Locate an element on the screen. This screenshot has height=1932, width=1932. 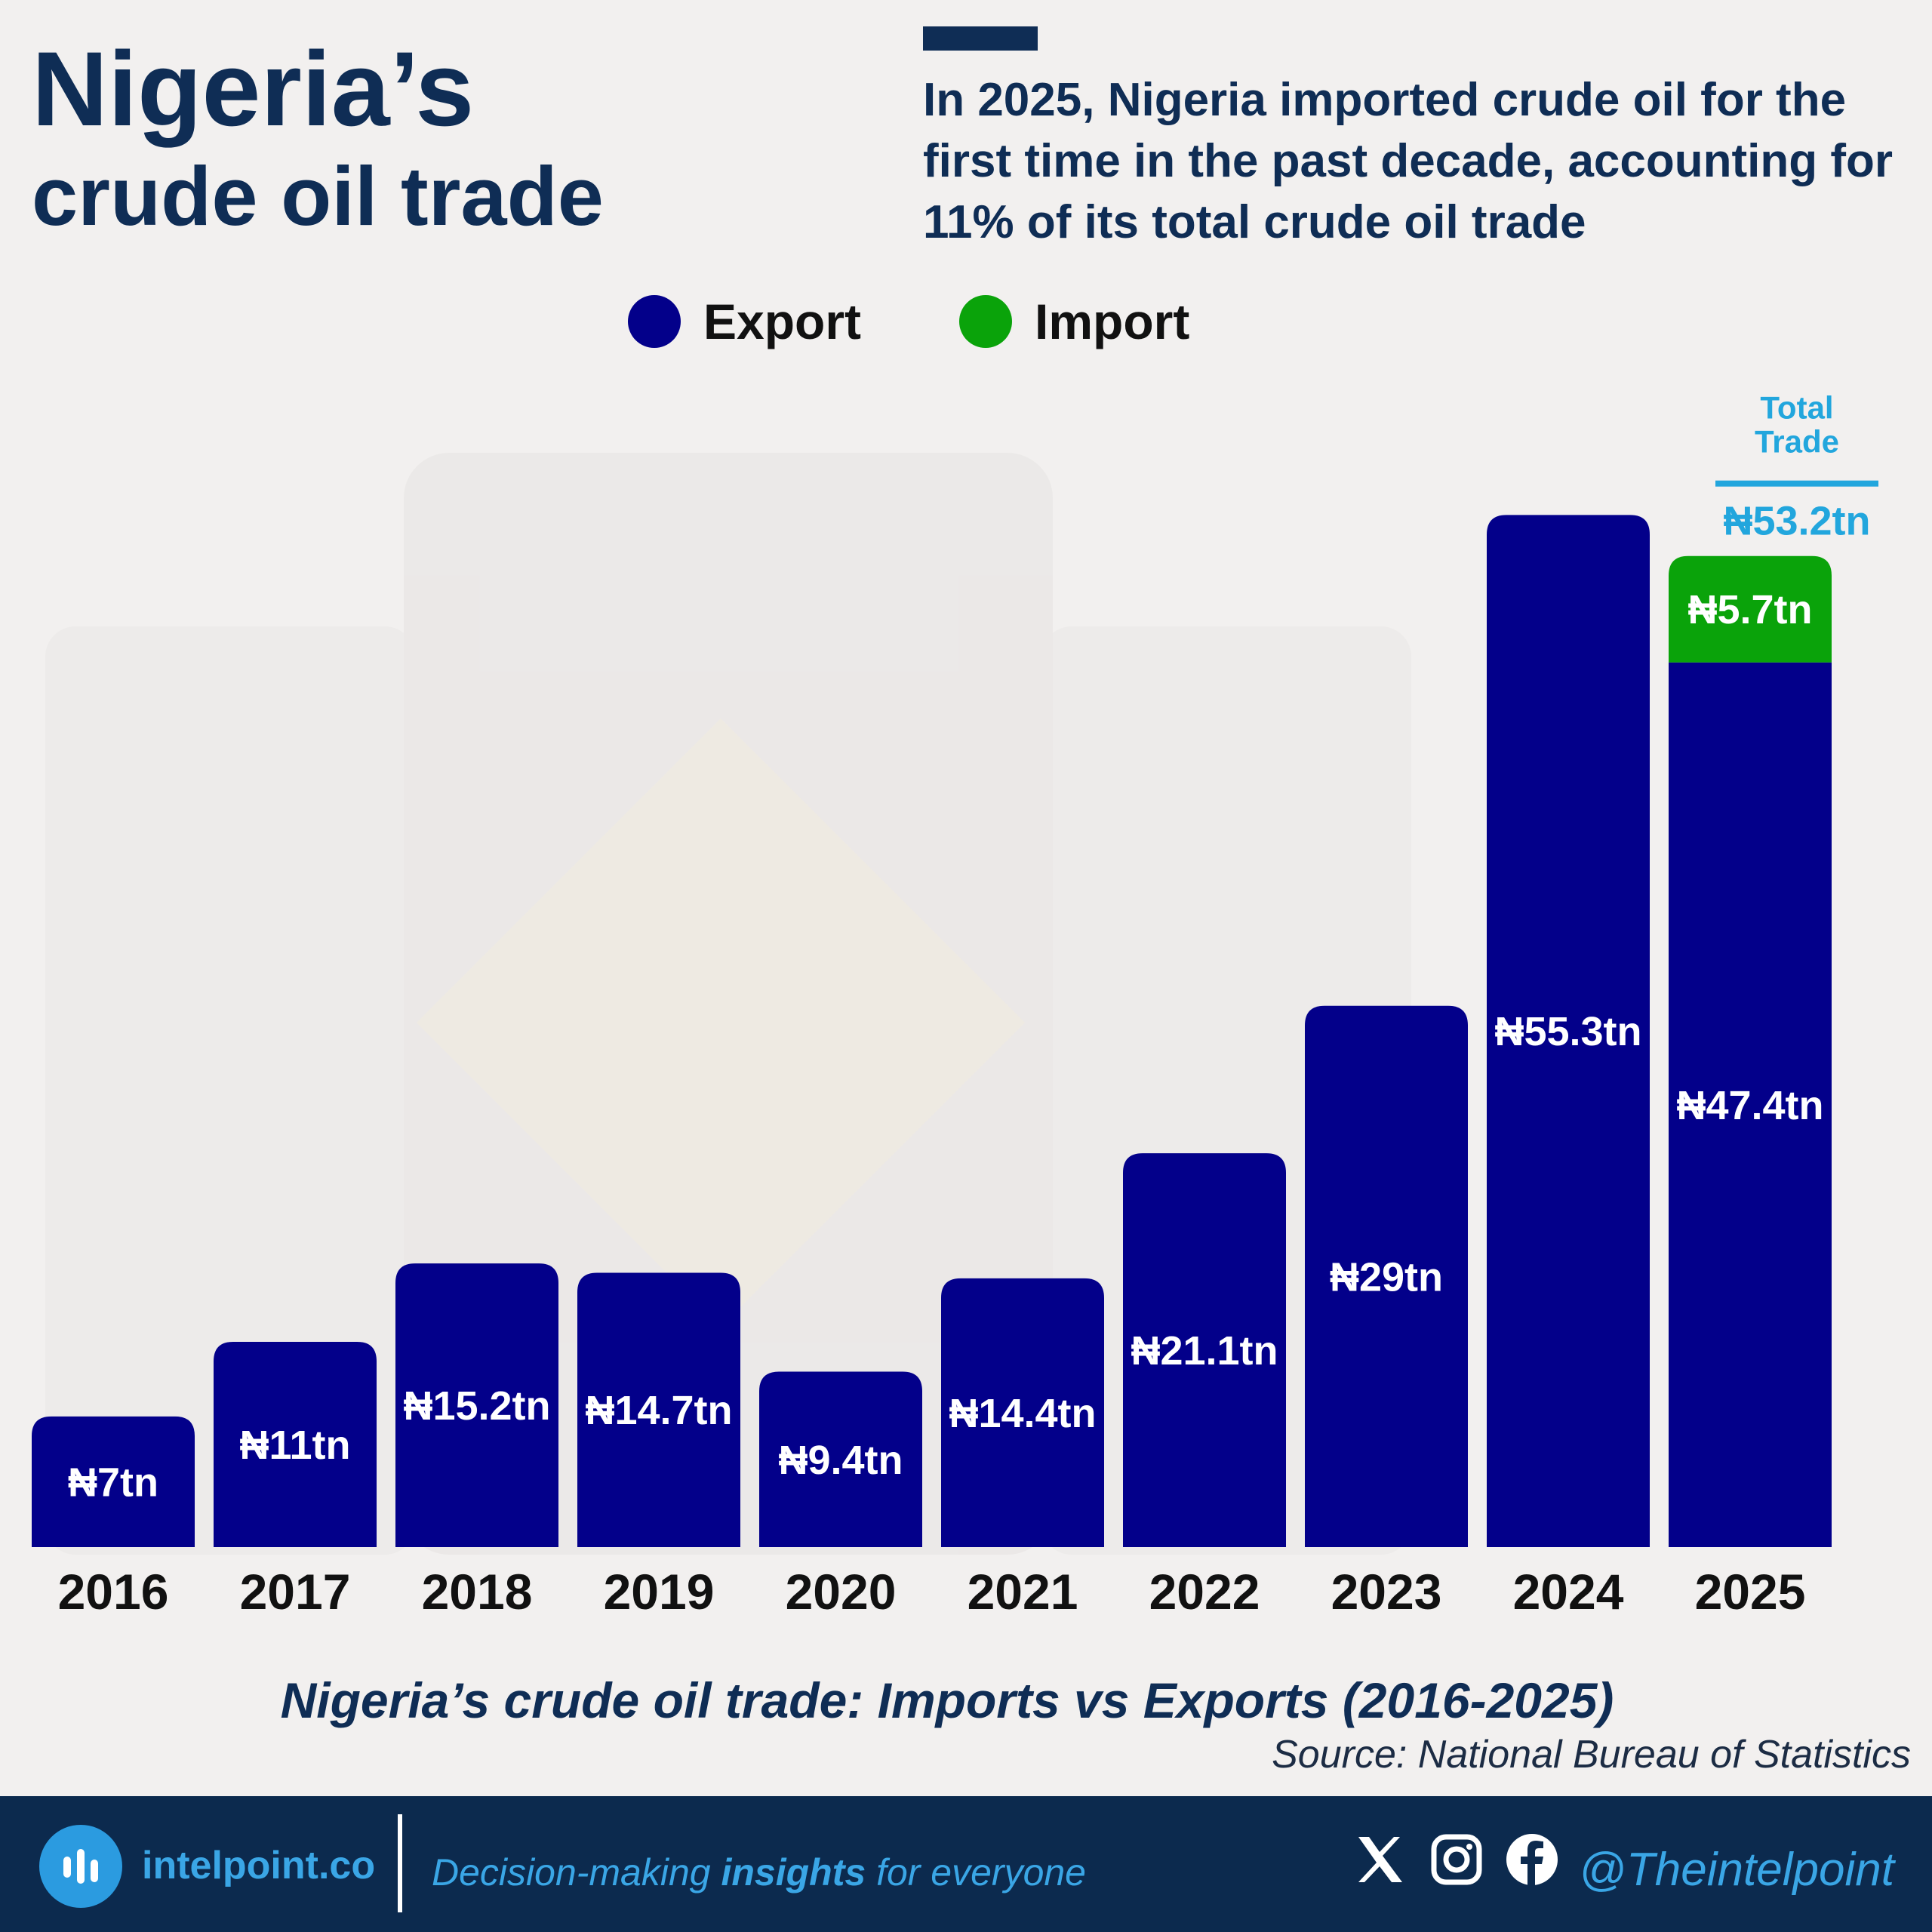
legend-swatch-export is located at coordinates (654, 321).